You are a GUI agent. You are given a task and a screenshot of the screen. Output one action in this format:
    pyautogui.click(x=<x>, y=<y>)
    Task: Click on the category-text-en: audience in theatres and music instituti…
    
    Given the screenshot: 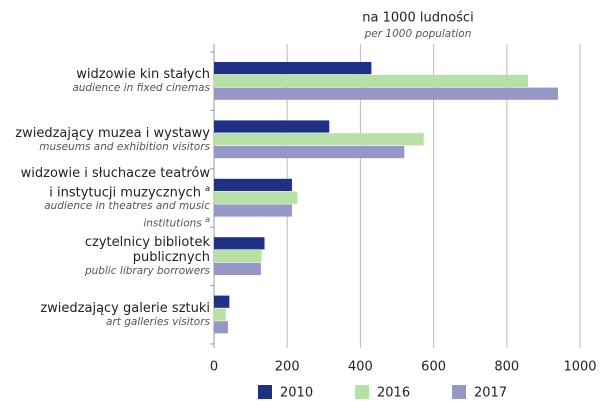 What is the action you would take?
    pyautogui.click(x=127, y=214)
    